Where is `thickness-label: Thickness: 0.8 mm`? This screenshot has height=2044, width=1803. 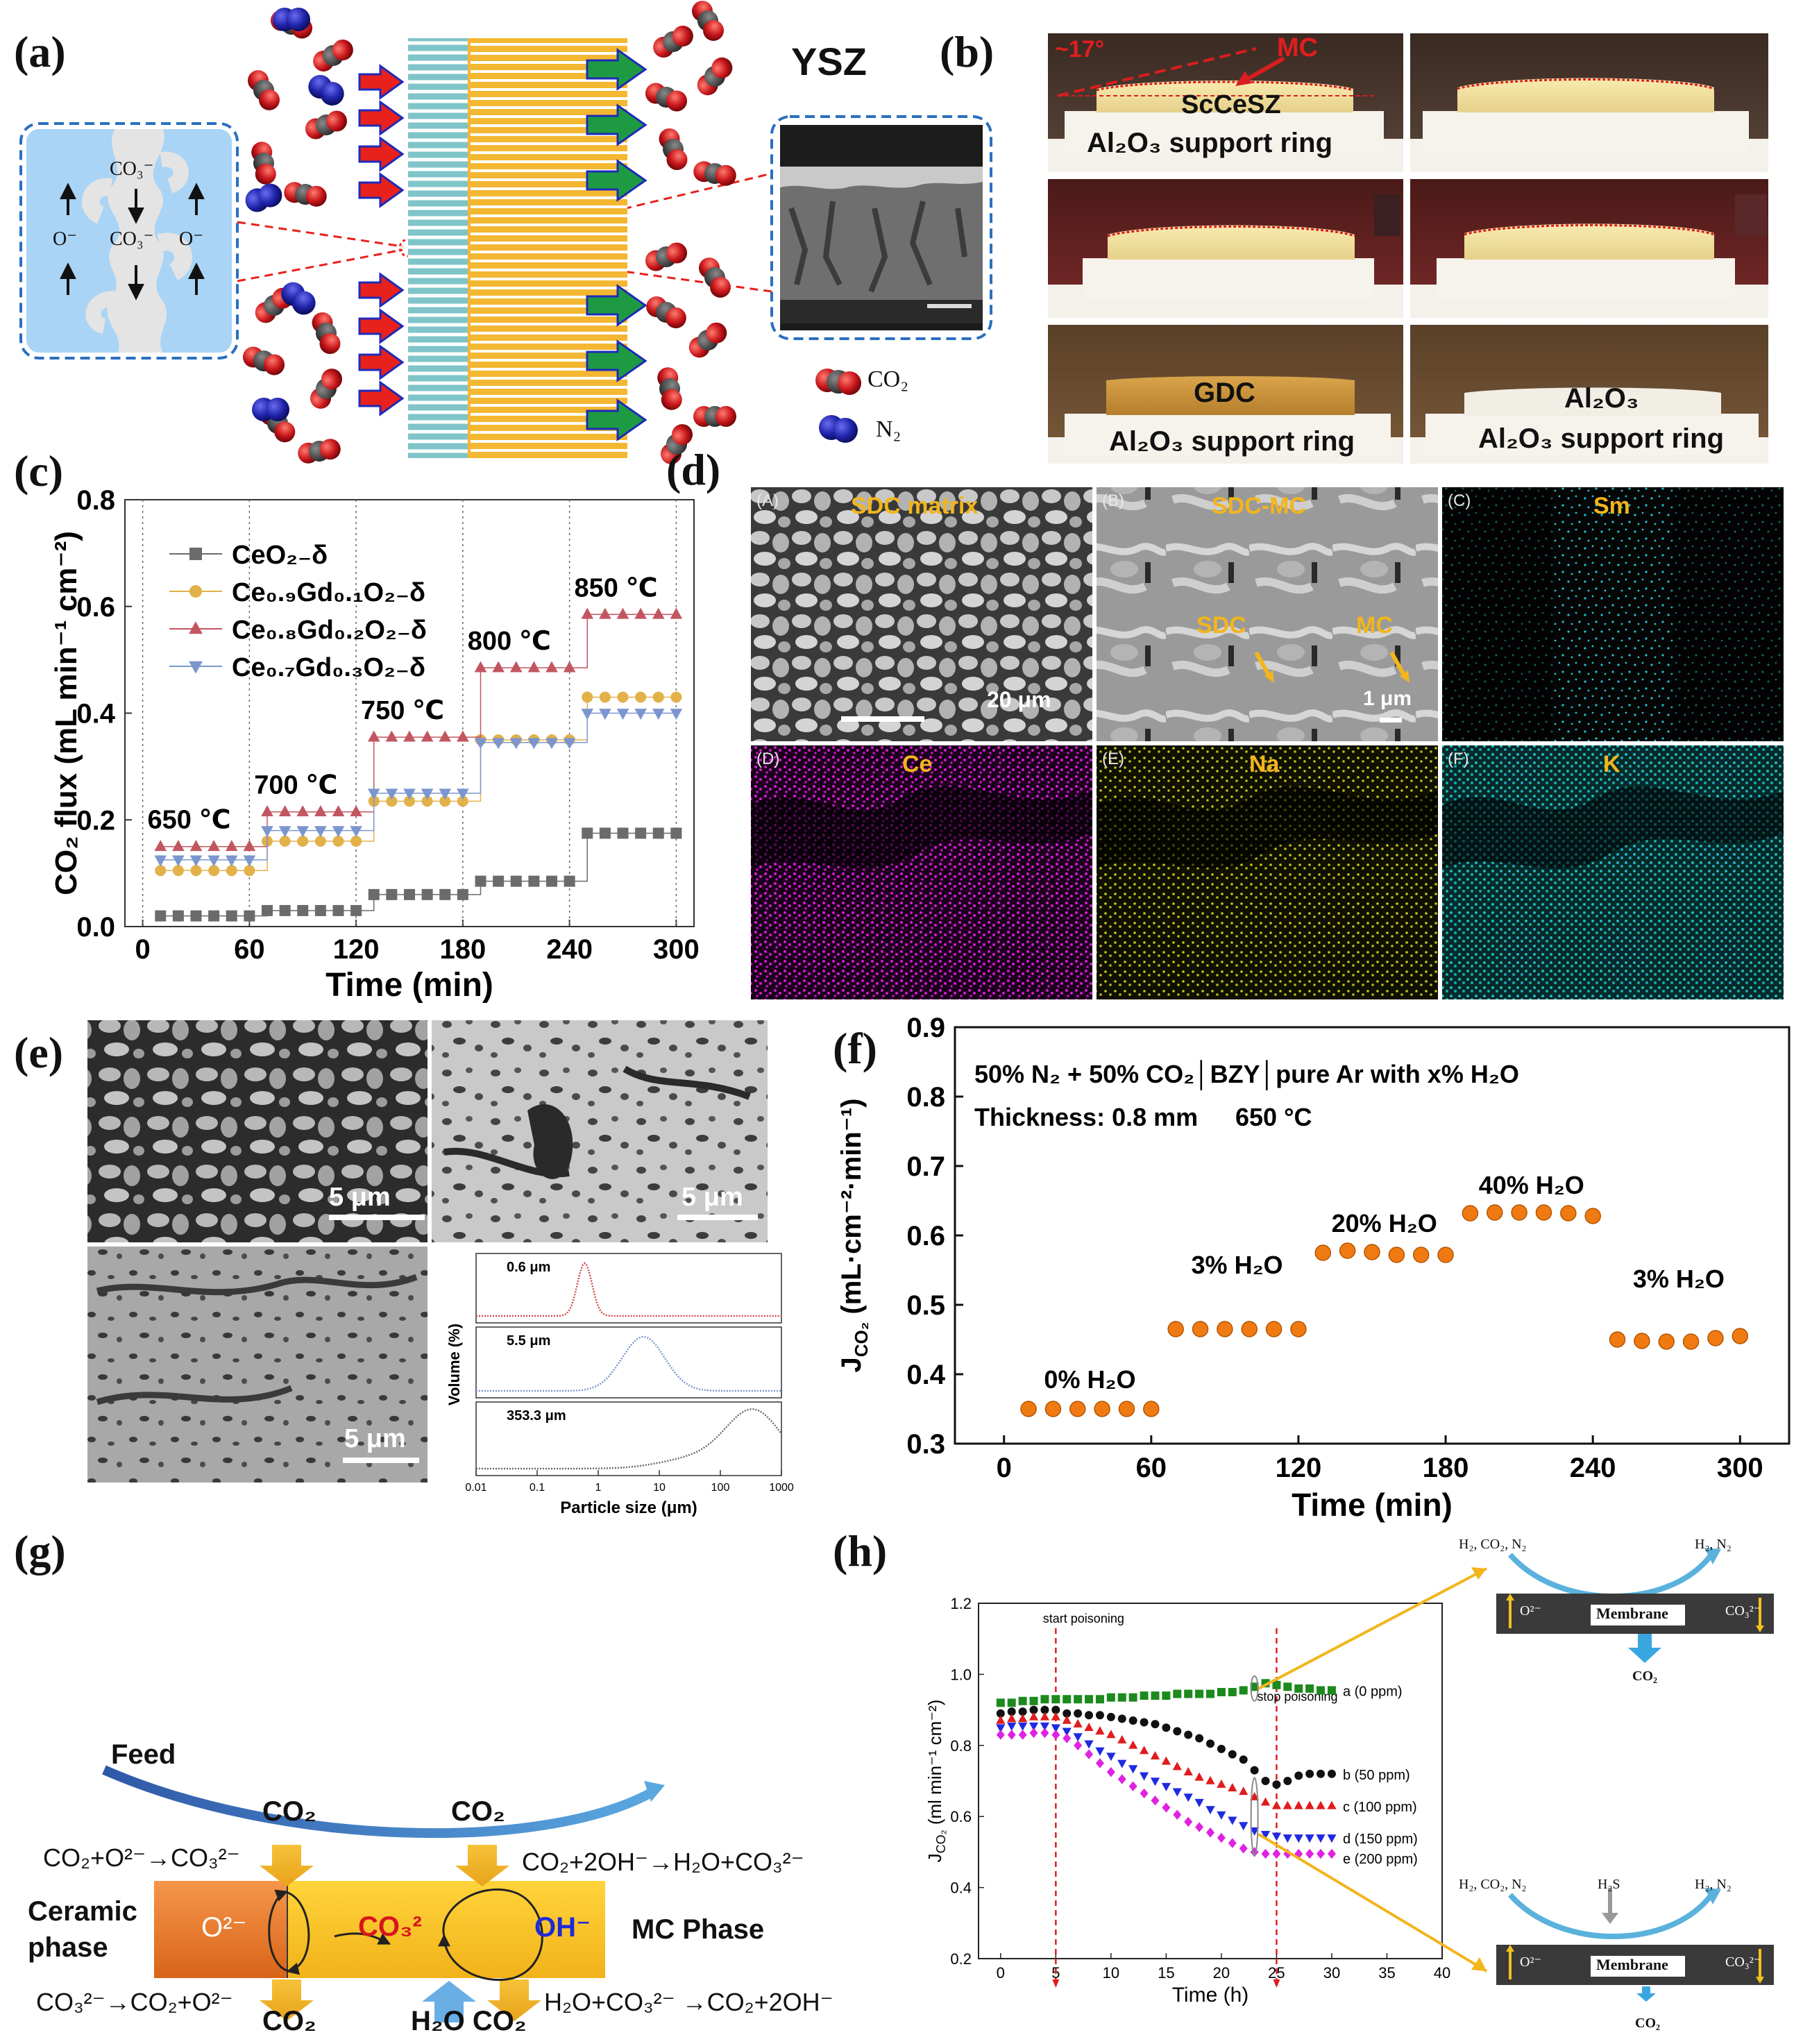 thickness-label: Thickness: 0.8 mm is located at coordinates (1086, 1117).